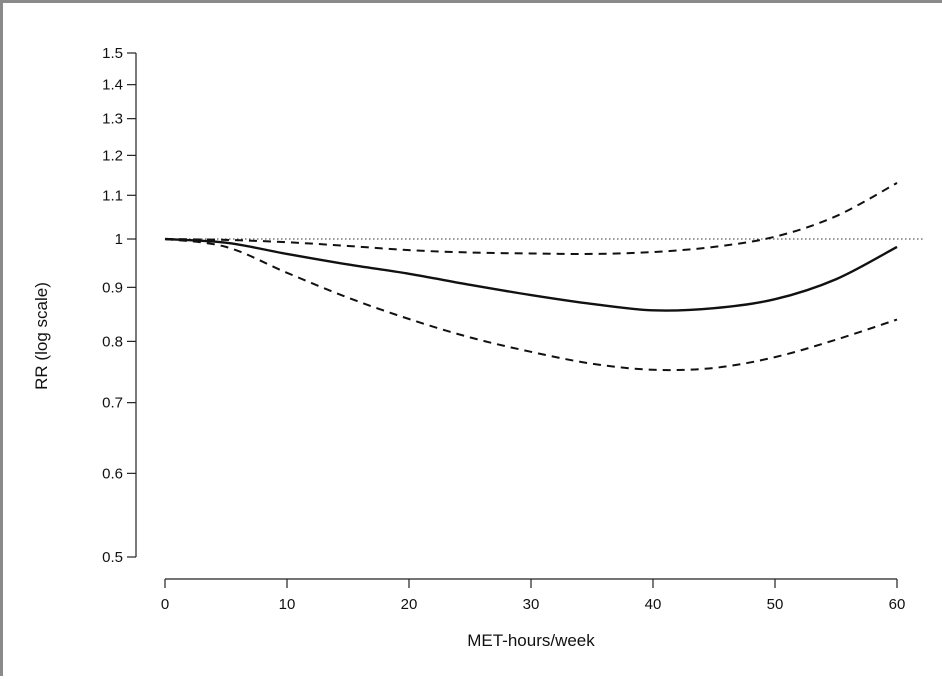  I want to click on x-axis: 0 10 20 30 40 50 60, so click(533, 595).